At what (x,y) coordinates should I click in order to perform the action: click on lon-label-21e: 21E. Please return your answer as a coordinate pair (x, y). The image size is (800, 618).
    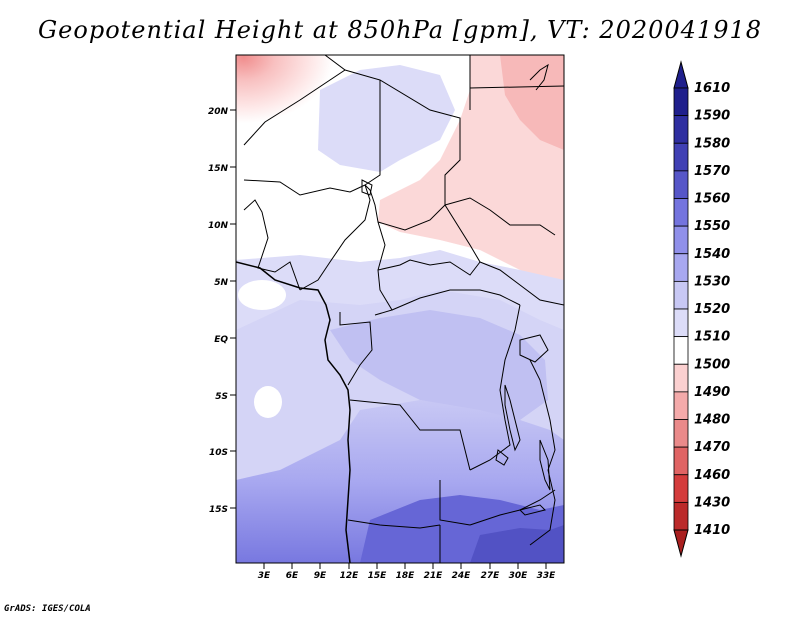
    Looking at the image, I should click on (434, 576).